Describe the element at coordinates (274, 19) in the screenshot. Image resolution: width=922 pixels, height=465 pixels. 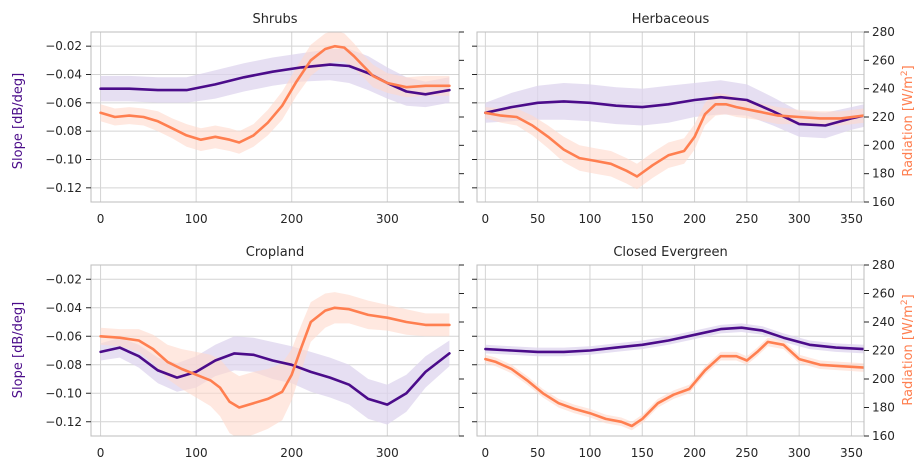
I see `panel-title: Shrubs` at that location.